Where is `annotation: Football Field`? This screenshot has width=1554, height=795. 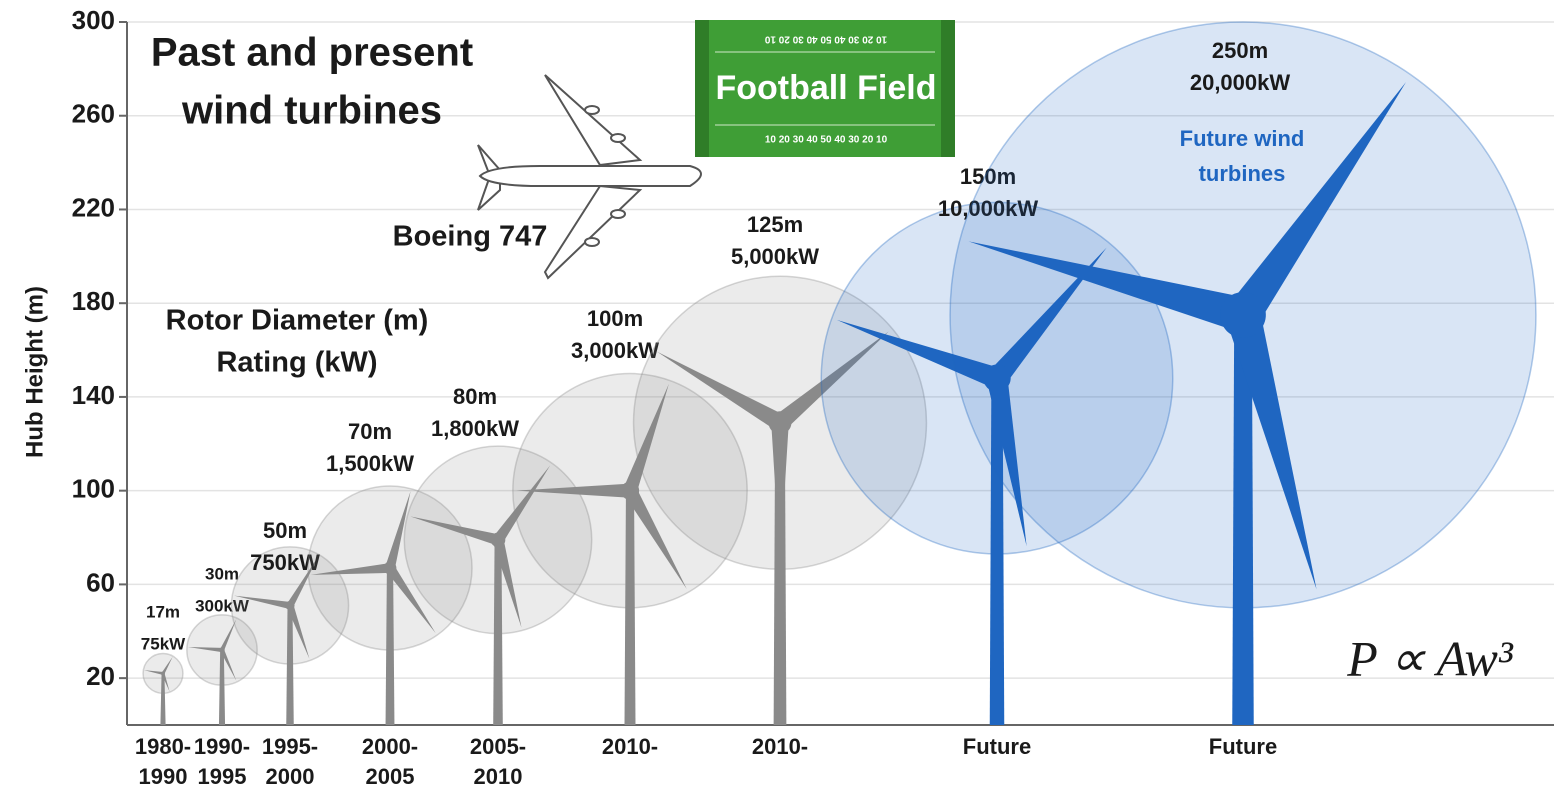
annotation: Football Field is located at coordinates (826, 88).